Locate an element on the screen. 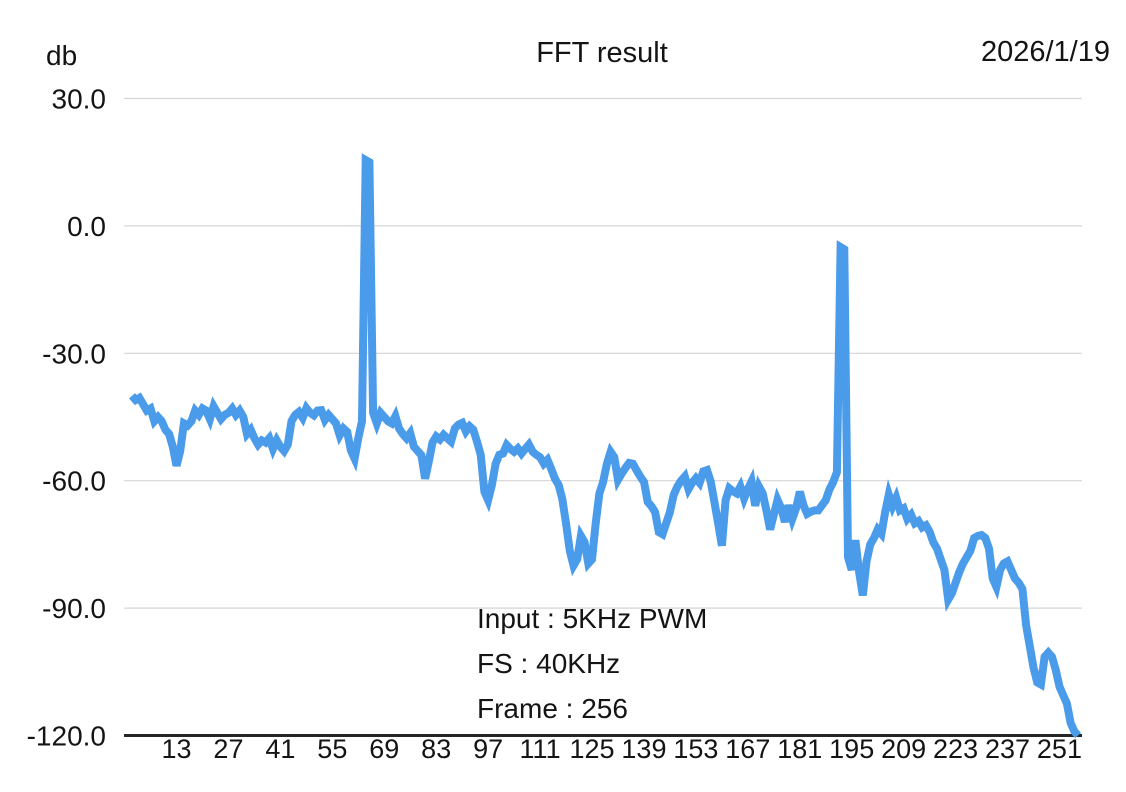 The height and width of the screenshot is (792, 1126). x-tick-label: 69 is located at coordinates (384, 749).